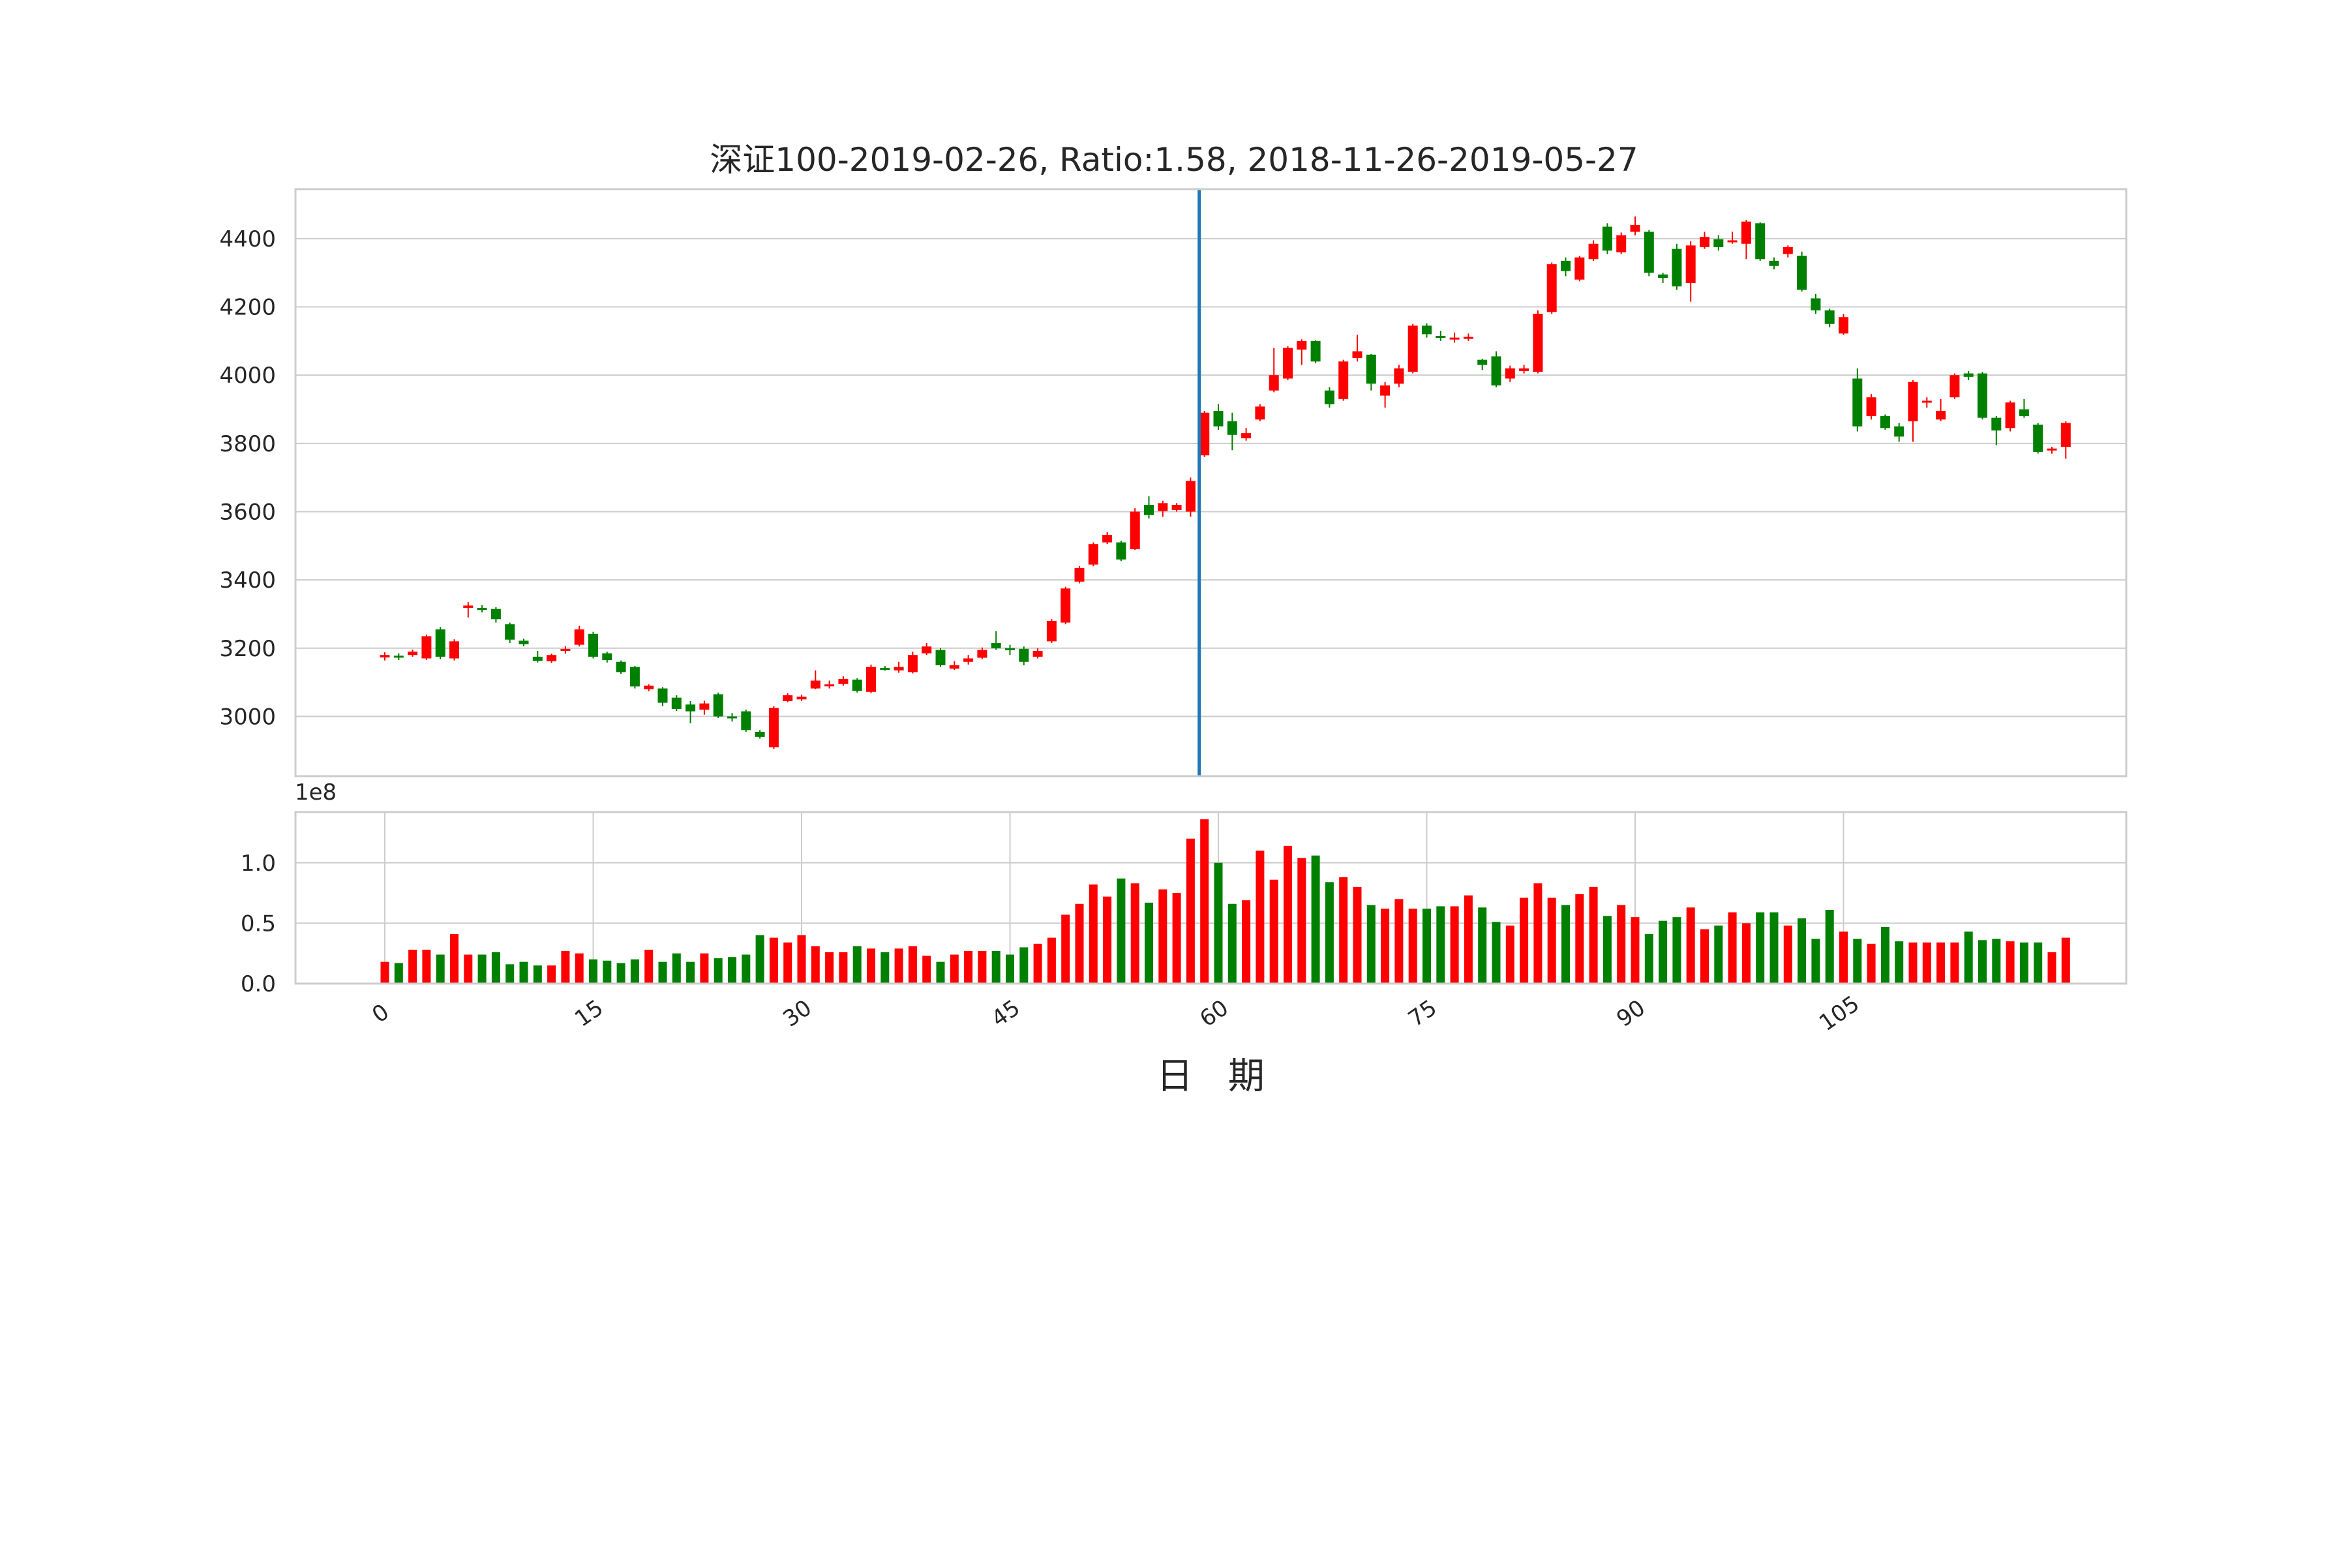  Describe the element at coordinates (1631, 1014) in the screenshot. I see `x-tick-label: 90` at that location.